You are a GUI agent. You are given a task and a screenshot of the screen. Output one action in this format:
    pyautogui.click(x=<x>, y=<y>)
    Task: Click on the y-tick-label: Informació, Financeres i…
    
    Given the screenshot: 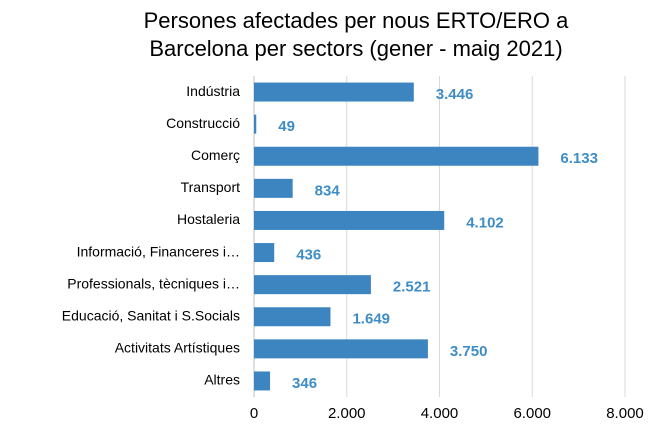 What is the action you would take?
    pyautogui.click(x=158, y=251)
    